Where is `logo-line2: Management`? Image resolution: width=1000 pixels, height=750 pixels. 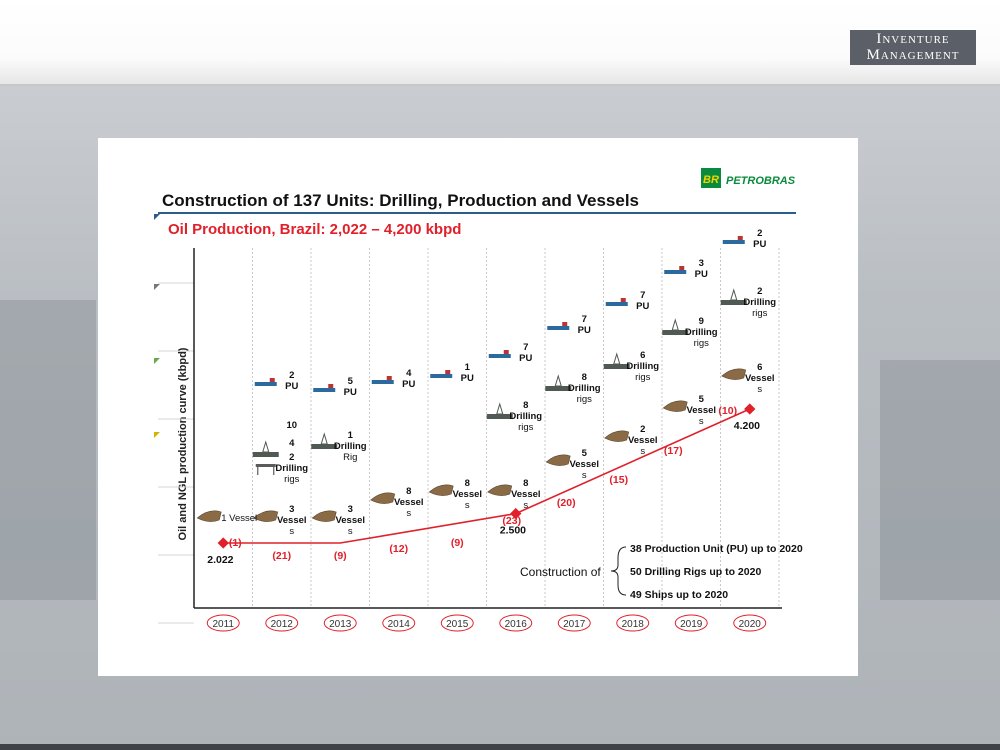
logo-line2: Management is located at coordinates (913, 55).